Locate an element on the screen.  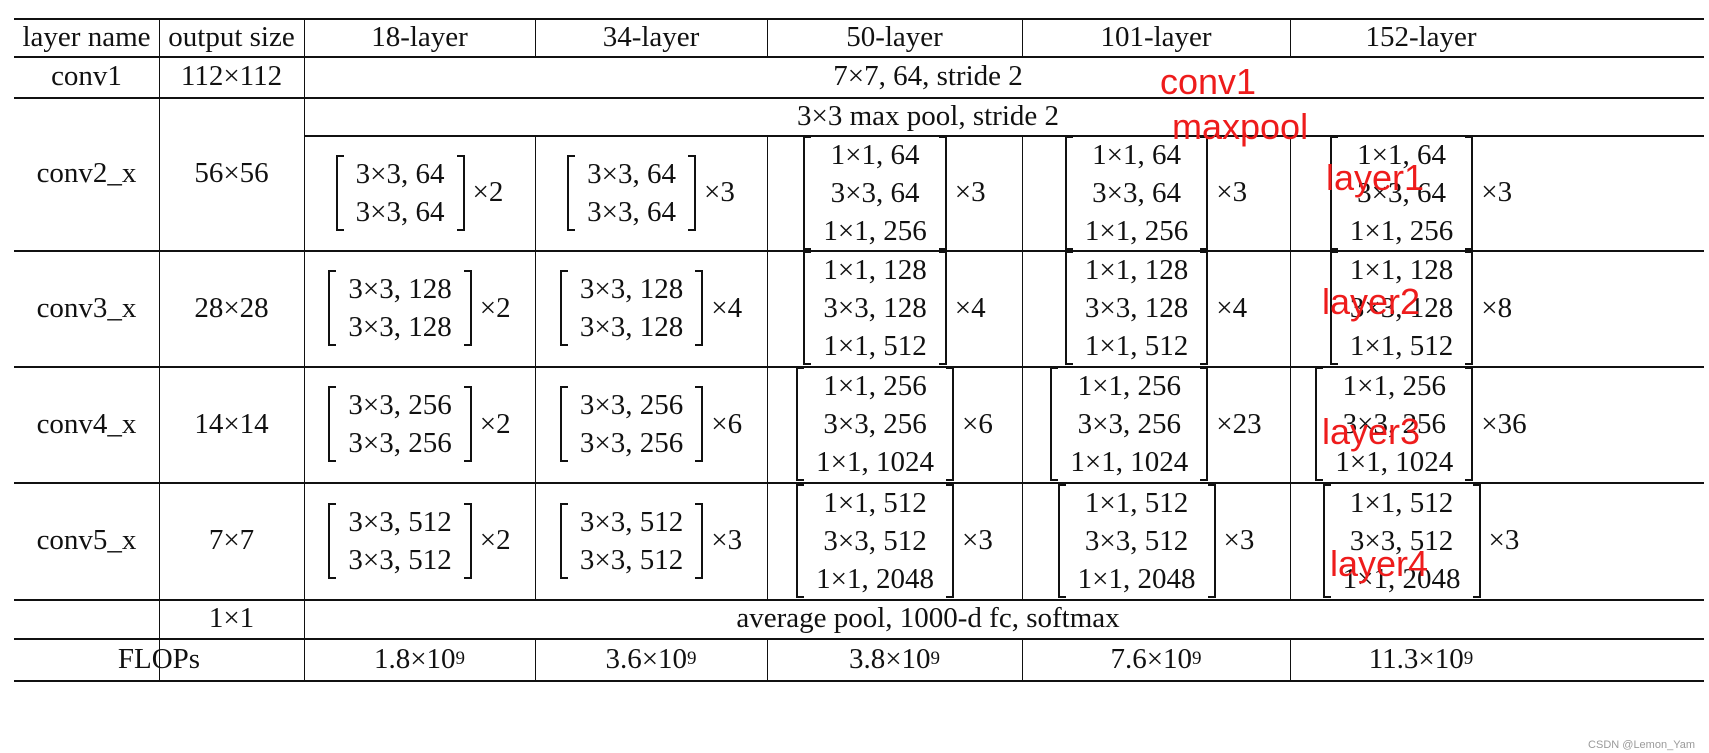
annotation-layer1: layer1 is located at coordinates (1375, 177).